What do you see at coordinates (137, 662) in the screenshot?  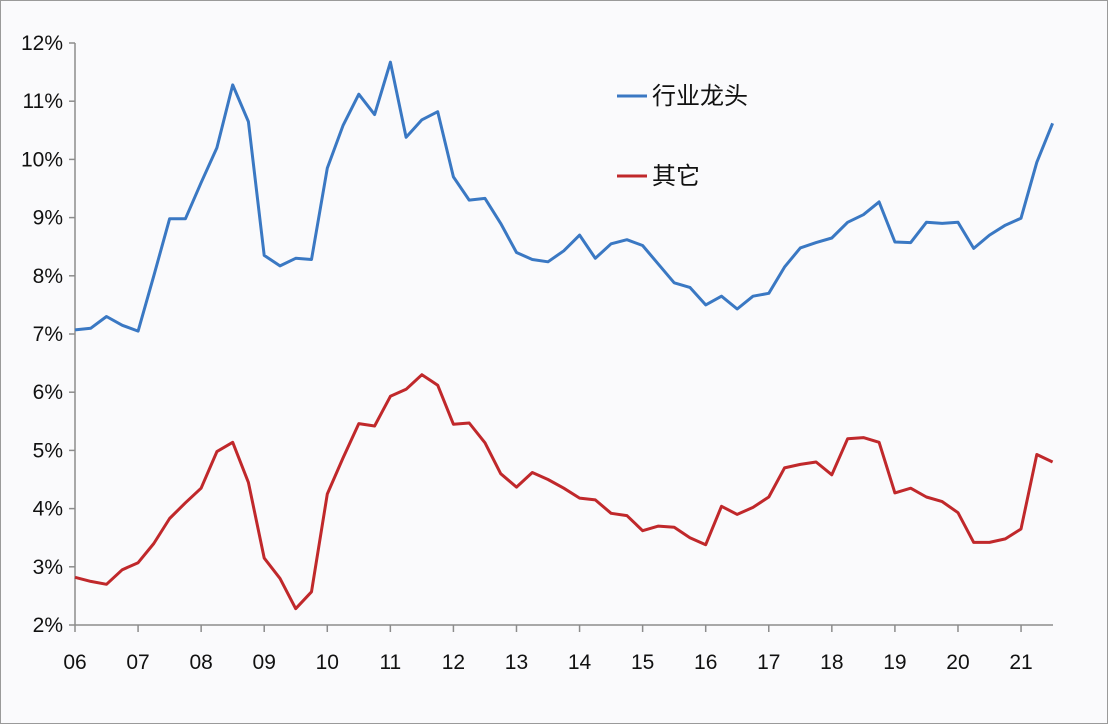 I see `x-tick-label: 07` at bounding box center [137, 662].